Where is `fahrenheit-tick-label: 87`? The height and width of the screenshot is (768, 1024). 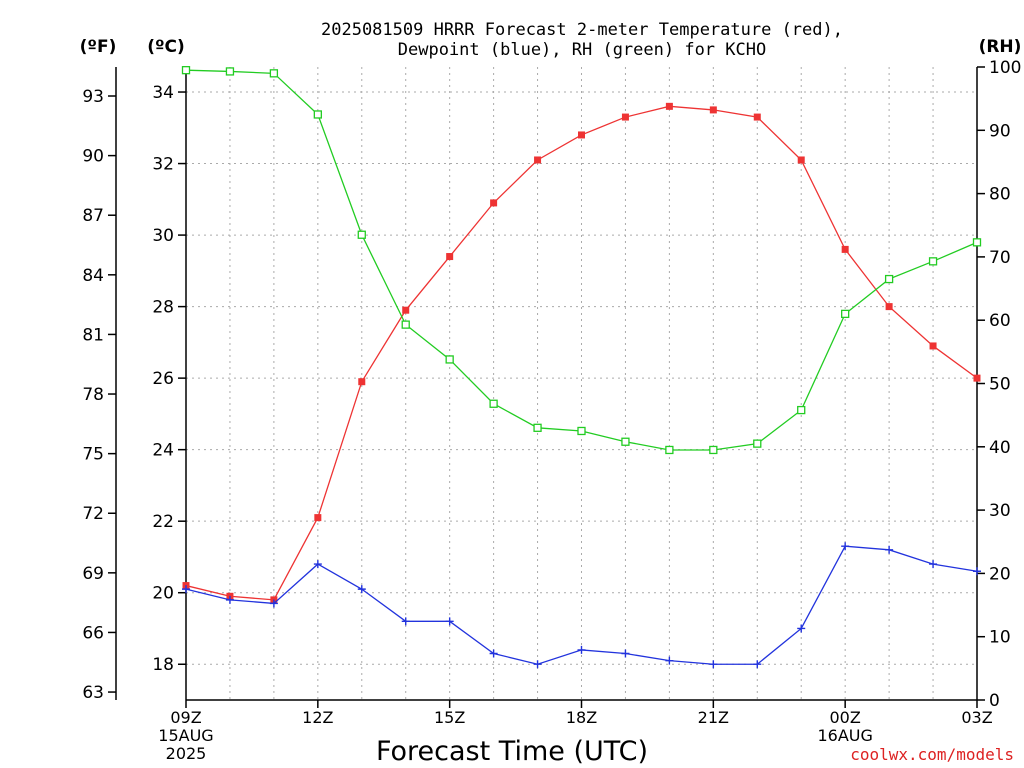
fahrenheit-tick-label: 87 is located at coordinates (93, 216).